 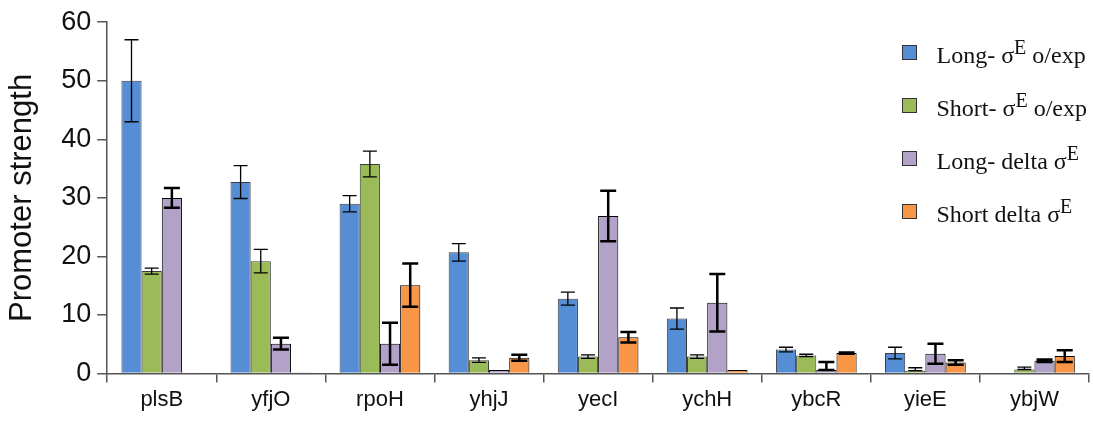 What do you see at coordinates (76, 20) in the screenshot?
I see `y-tick-label: 60` at bounding box center [76, 20].